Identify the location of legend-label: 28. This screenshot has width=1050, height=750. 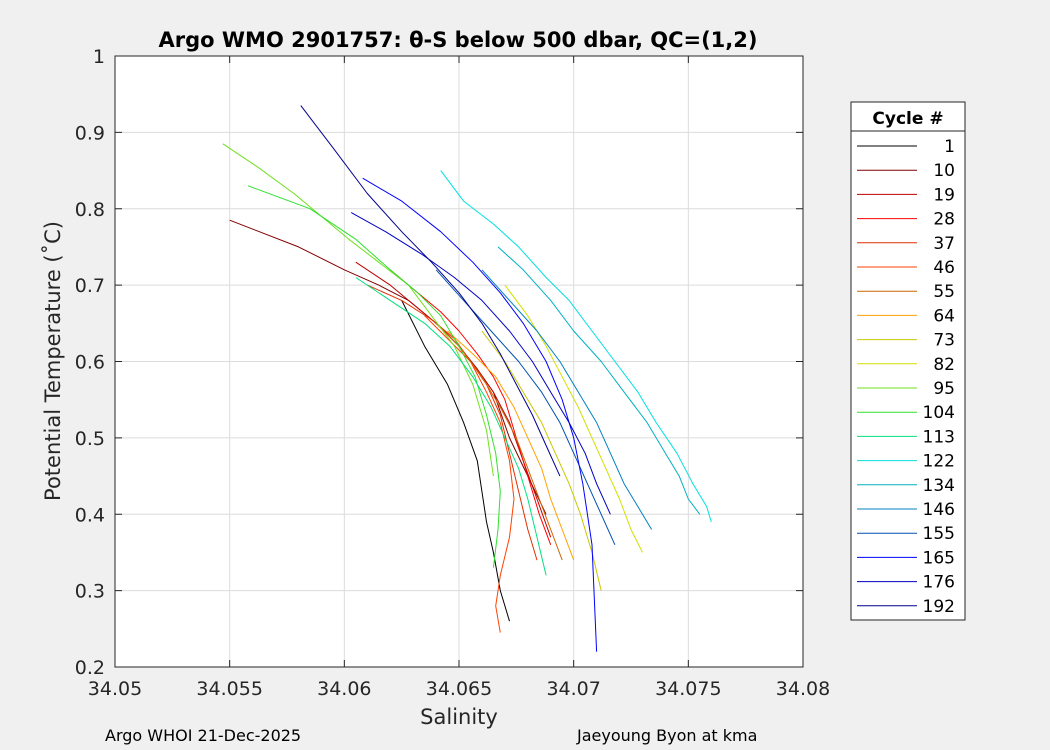
(944, 220).